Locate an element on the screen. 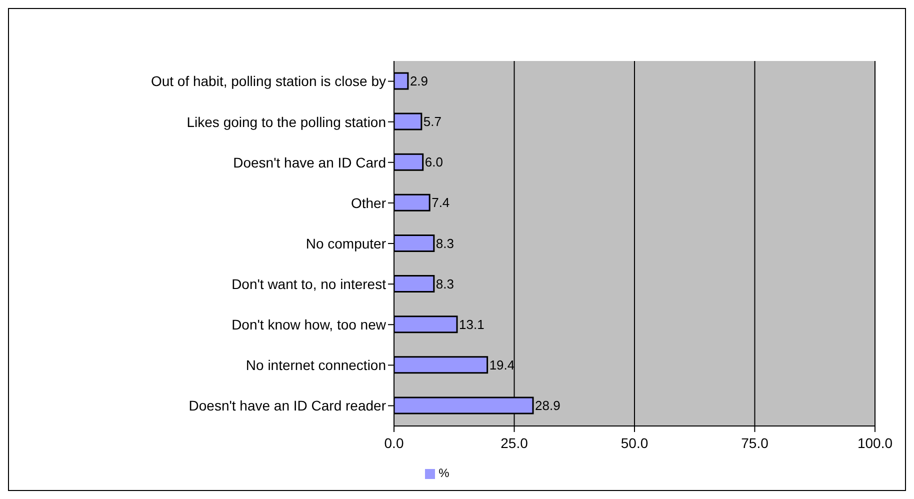 The image size is (914, 499). y-tick-label: Doesn't have an ID Card is located at coordinates (309, 162).